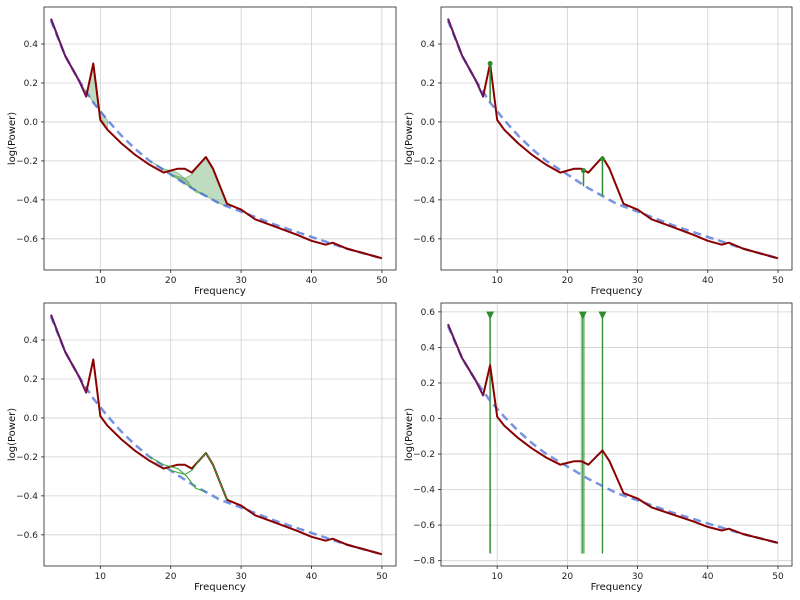 The height and width of the screenshot is (600, 800). What do you see at coordinates (424, 562) in the screenshot?
I see `y-tick-label: −0.8` at bounding box center [424, 562].